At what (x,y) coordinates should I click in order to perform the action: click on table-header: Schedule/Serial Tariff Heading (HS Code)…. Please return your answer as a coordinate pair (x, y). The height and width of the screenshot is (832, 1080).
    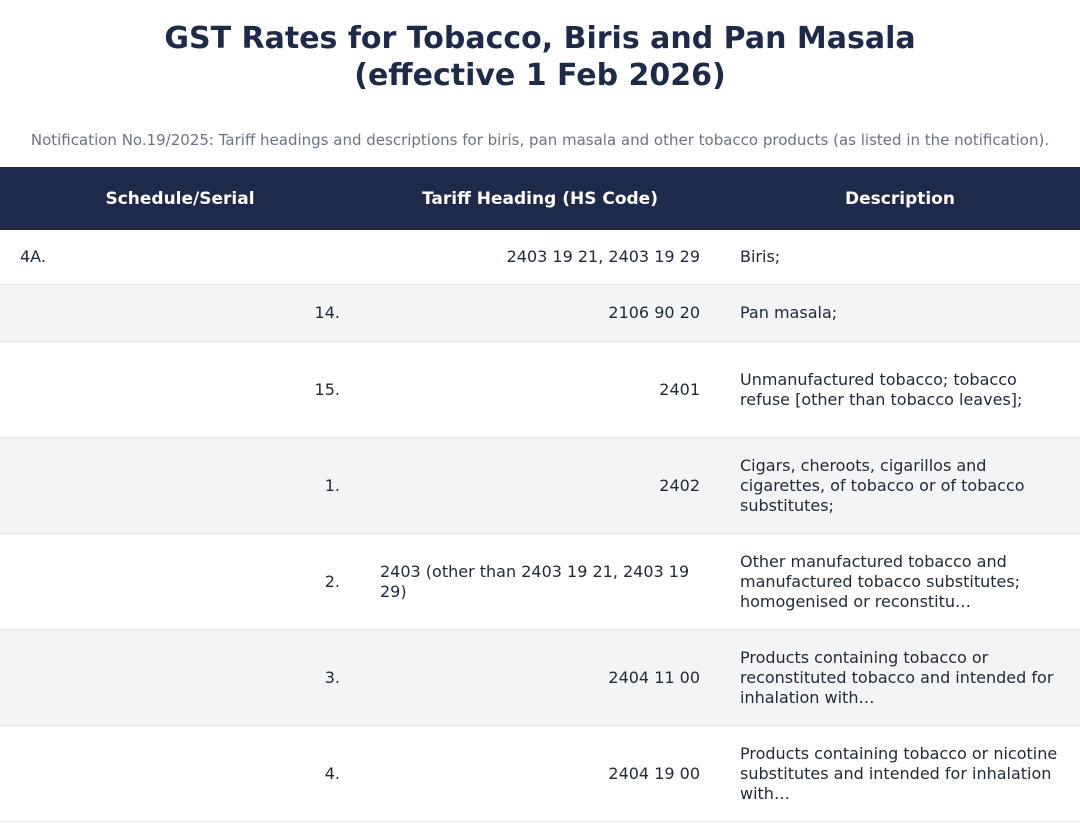
    Looking at the image, I should click on (540, 198).